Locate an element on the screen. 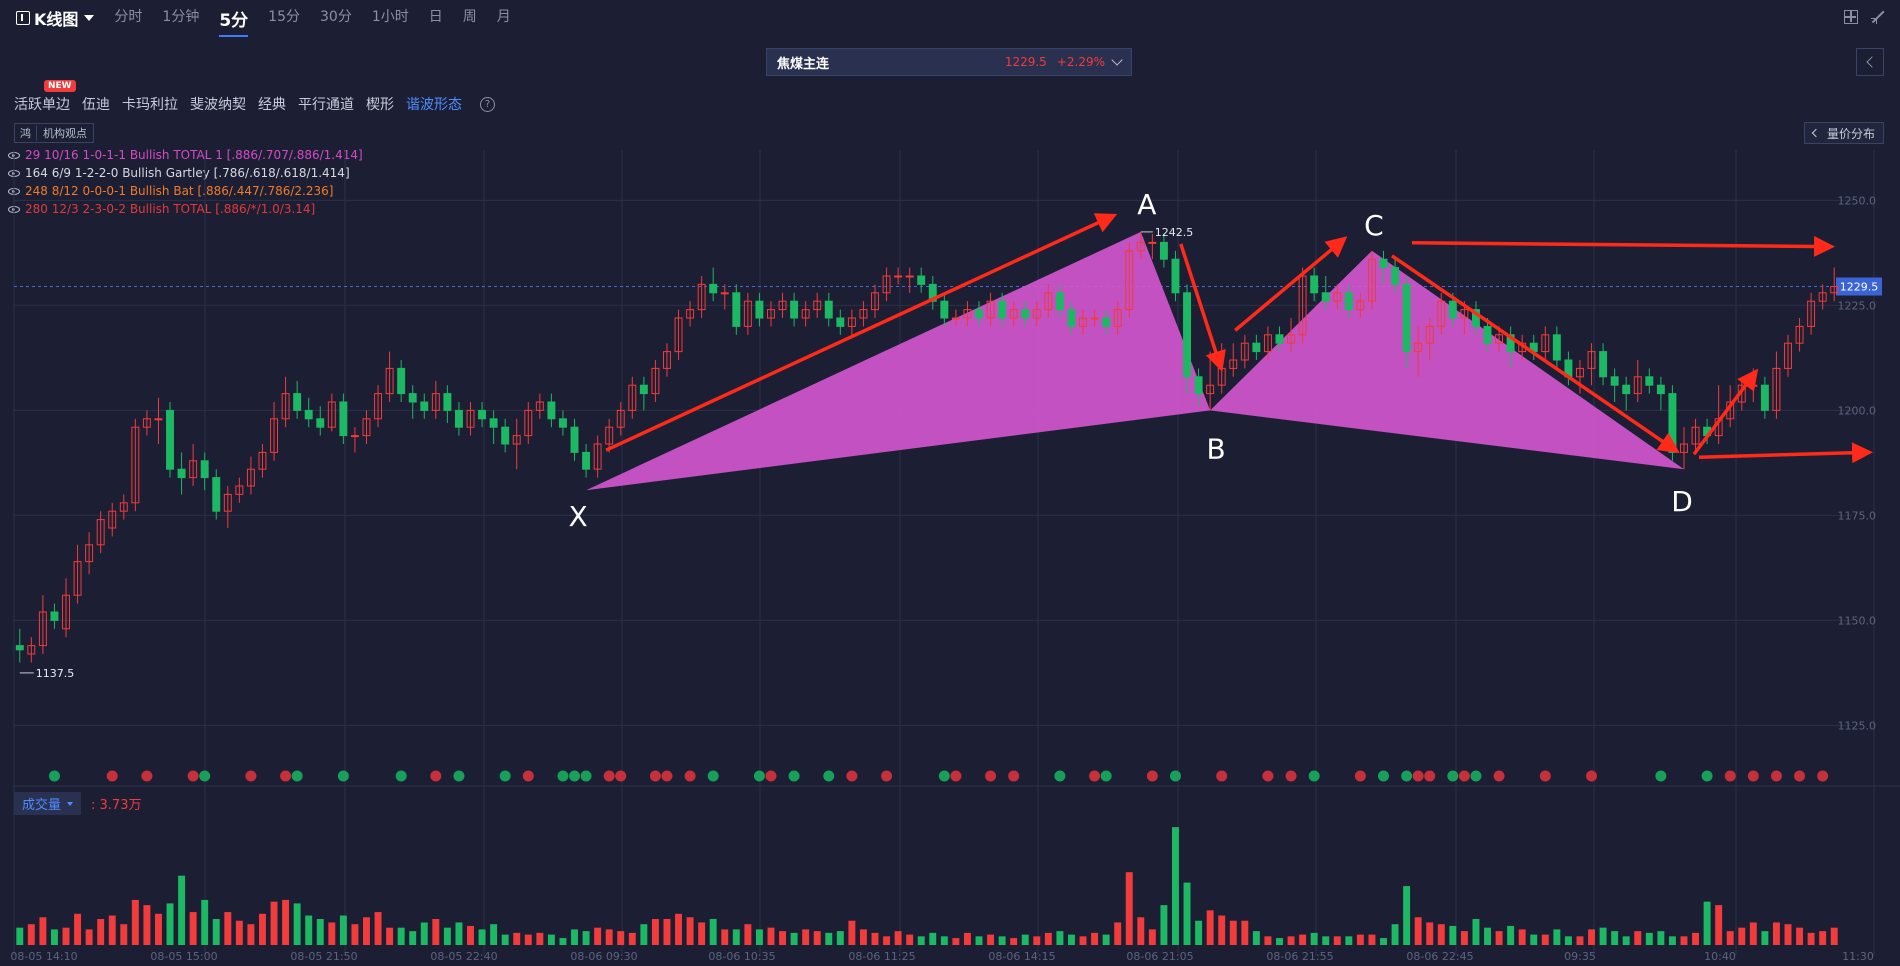  tool-7: 谐波形态 is located at coordinates (434, 104).